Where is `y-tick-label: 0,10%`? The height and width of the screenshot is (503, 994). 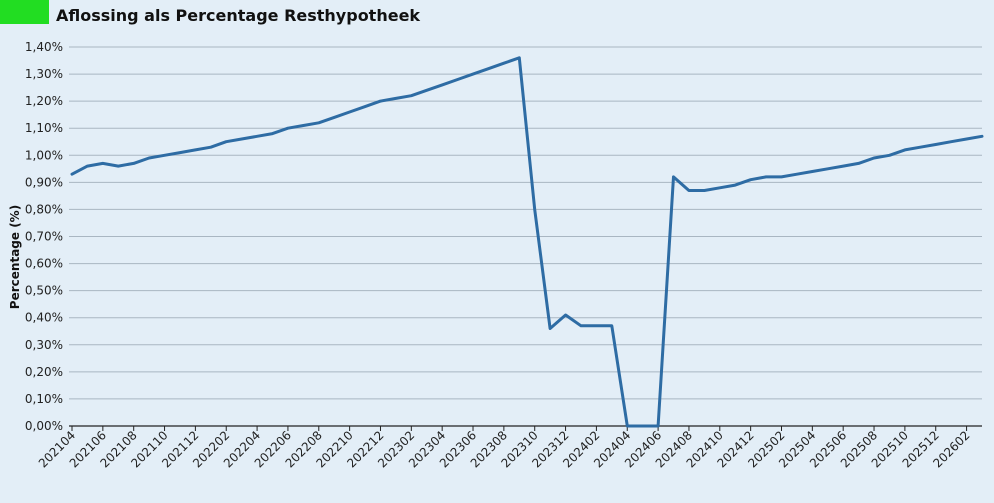
y-tick-label: 0,10% is located at coordinates (44, 399).